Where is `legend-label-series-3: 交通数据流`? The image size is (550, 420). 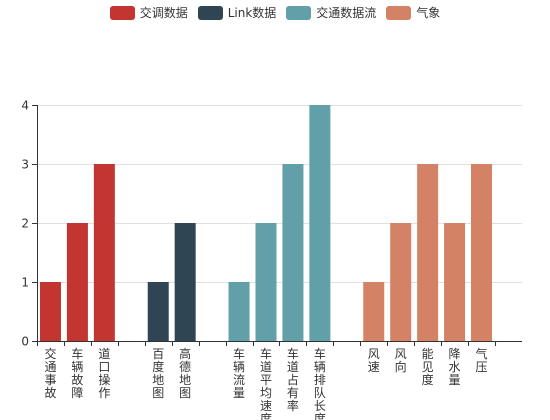
legend-label-series-3: 交通数据流 is located at coordinates (346, 13).